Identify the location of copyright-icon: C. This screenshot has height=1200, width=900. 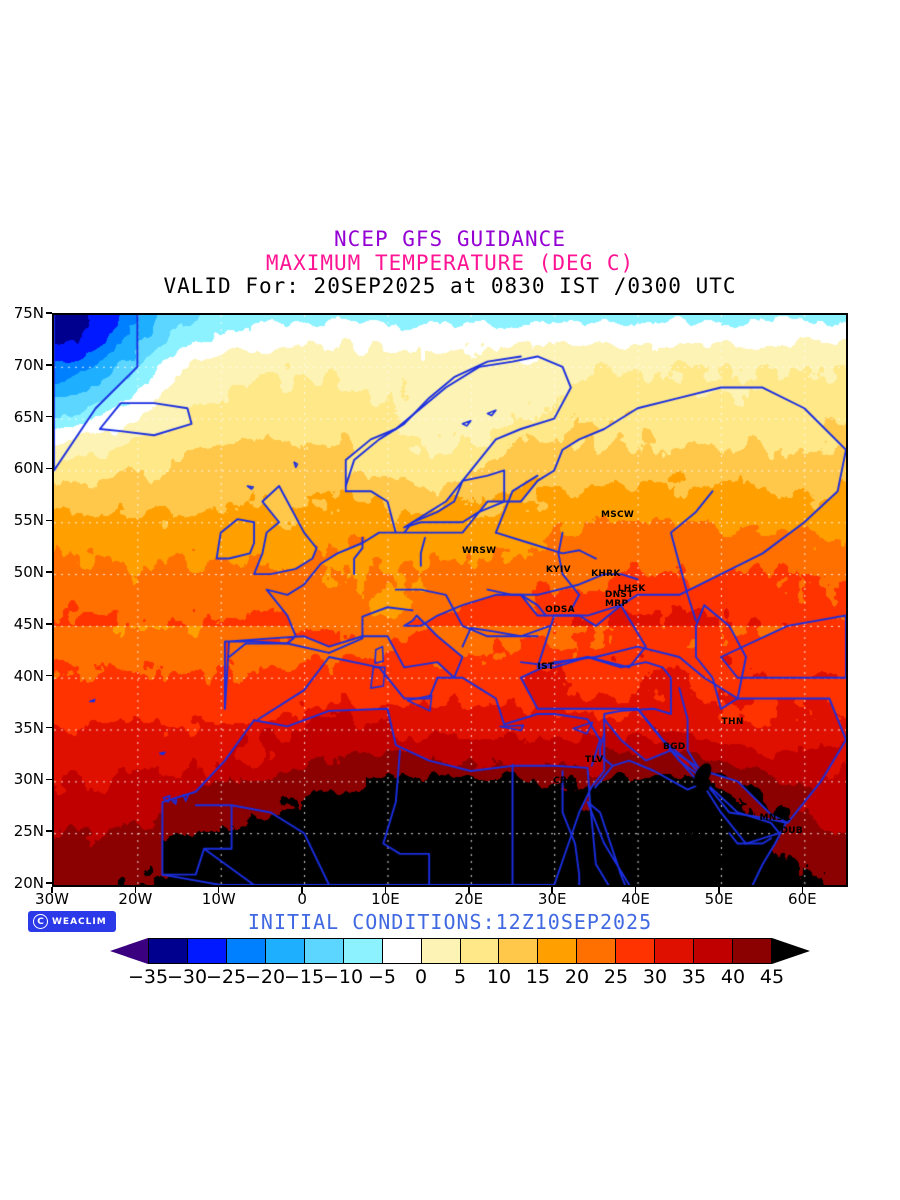
(40, 921).